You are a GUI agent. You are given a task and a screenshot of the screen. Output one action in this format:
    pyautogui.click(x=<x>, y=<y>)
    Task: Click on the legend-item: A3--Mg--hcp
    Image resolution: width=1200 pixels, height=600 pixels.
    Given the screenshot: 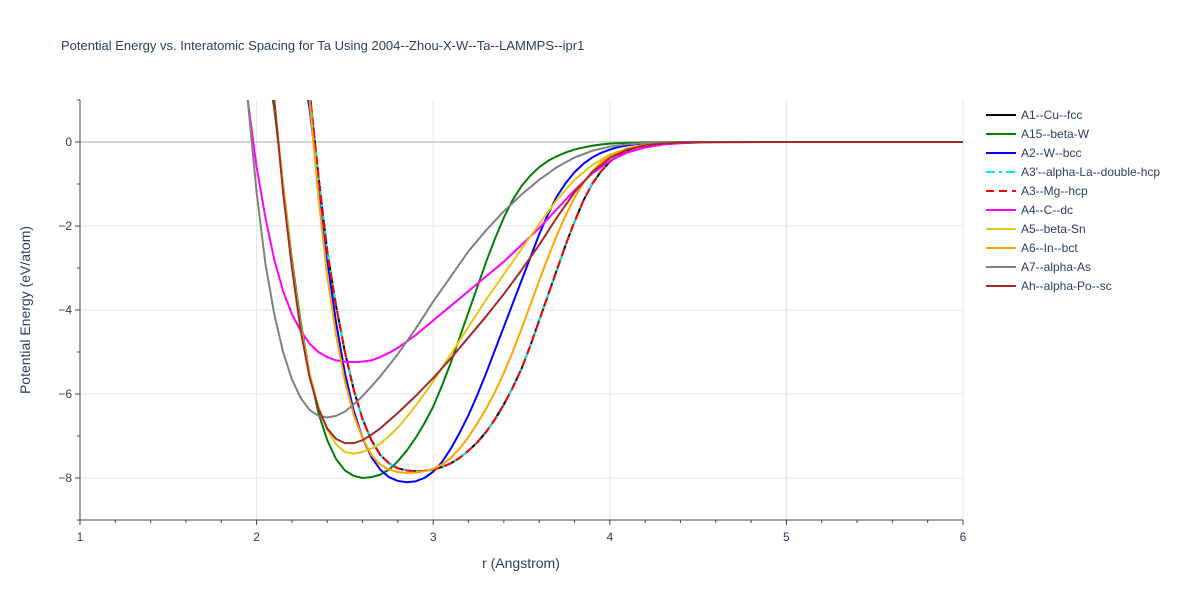 What is the action you would take?
    pyautogui.click(x=1037, y=191)
    